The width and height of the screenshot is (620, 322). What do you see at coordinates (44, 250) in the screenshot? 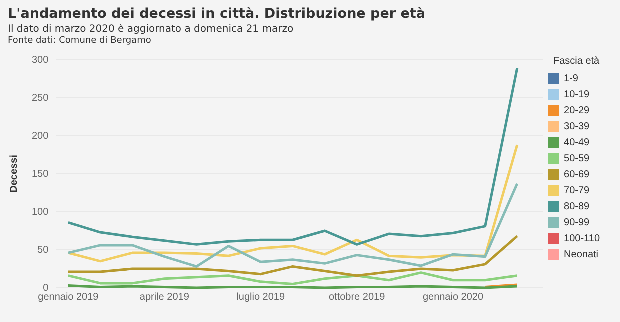
I see `y-tick-label: 50` at bounding box center [44, 250].